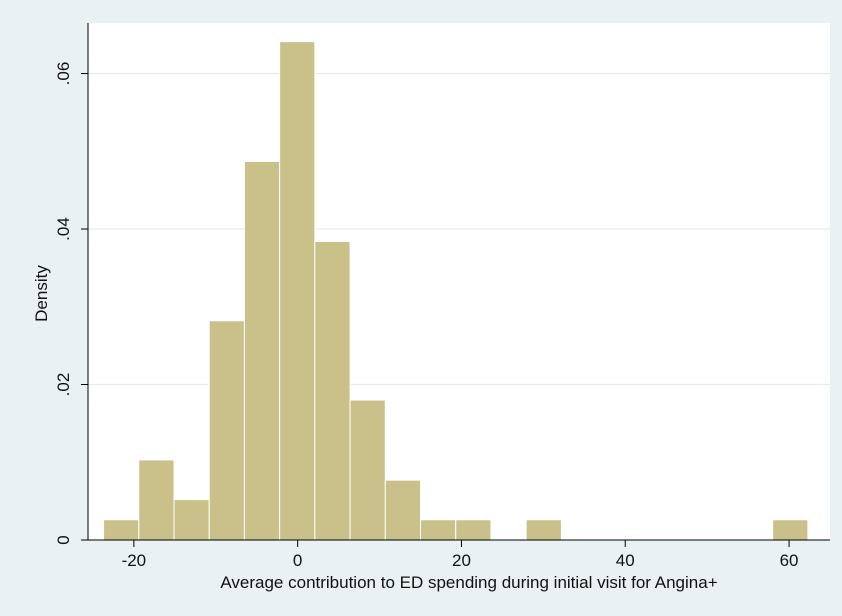 Image resolution: width=842 pixels, height=616 pixels. What do you see at coordinates (63, 385) in the screenshot?
I see `y-tick-label: .02` at bounding box center [63, 385].